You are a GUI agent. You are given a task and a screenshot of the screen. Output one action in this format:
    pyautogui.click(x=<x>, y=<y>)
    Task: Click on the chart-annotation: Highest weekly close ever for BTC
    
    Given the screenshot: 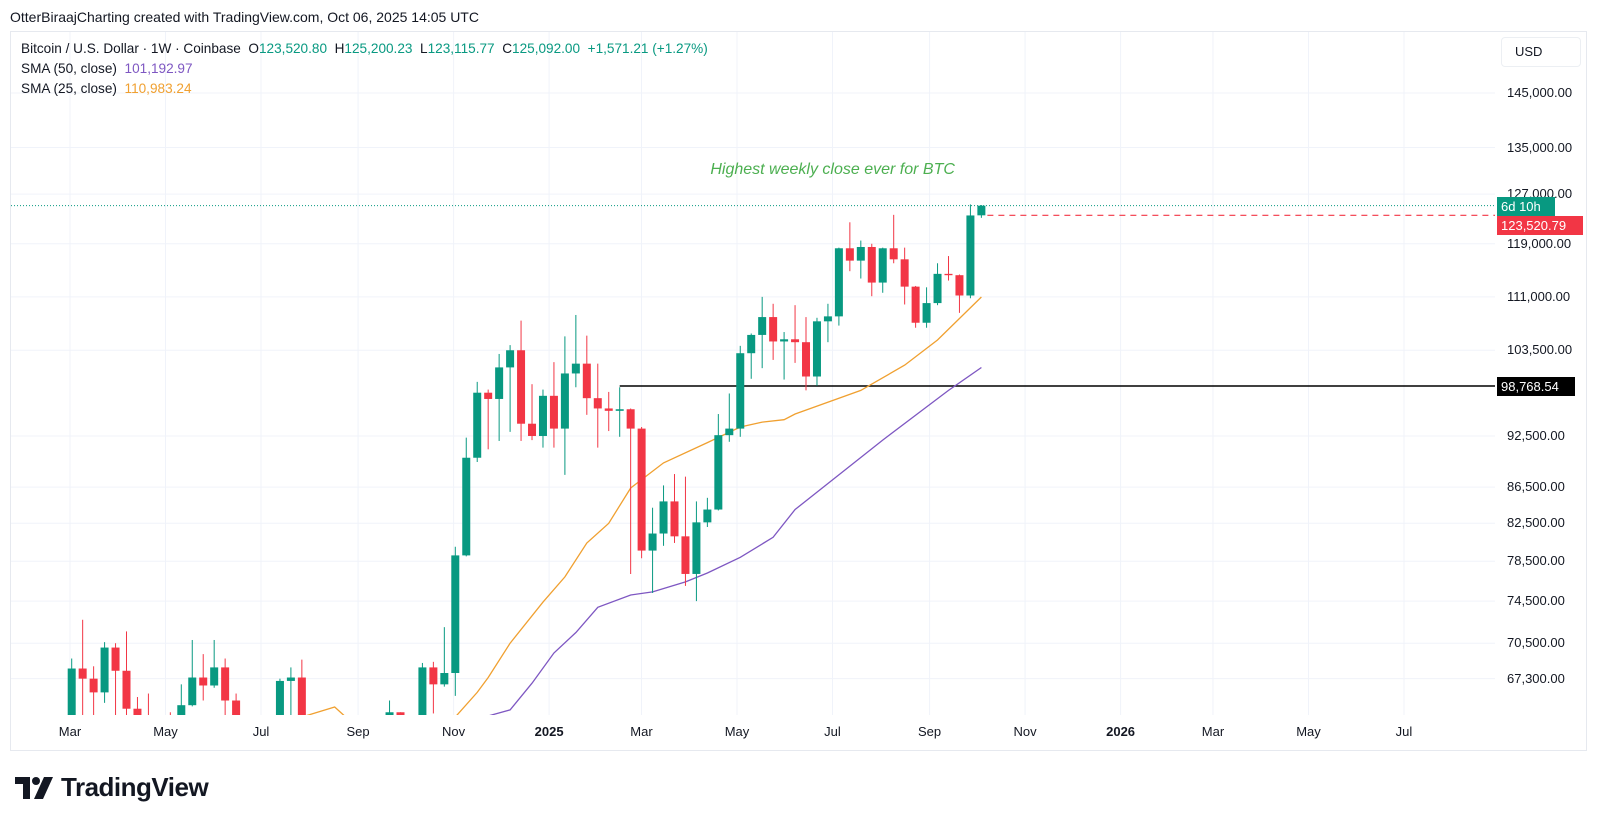 What is the action you would take?
    pyautogui.click(x=832, y=169)
    